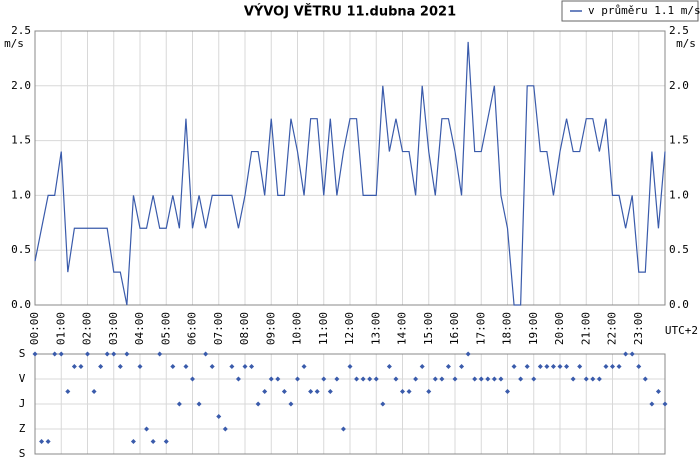  Describe the element at coordinates (350, 12) in the screenshot. I see `chart-title: VÝVOJ VĚTRU 11.dubna 2021` at that location.